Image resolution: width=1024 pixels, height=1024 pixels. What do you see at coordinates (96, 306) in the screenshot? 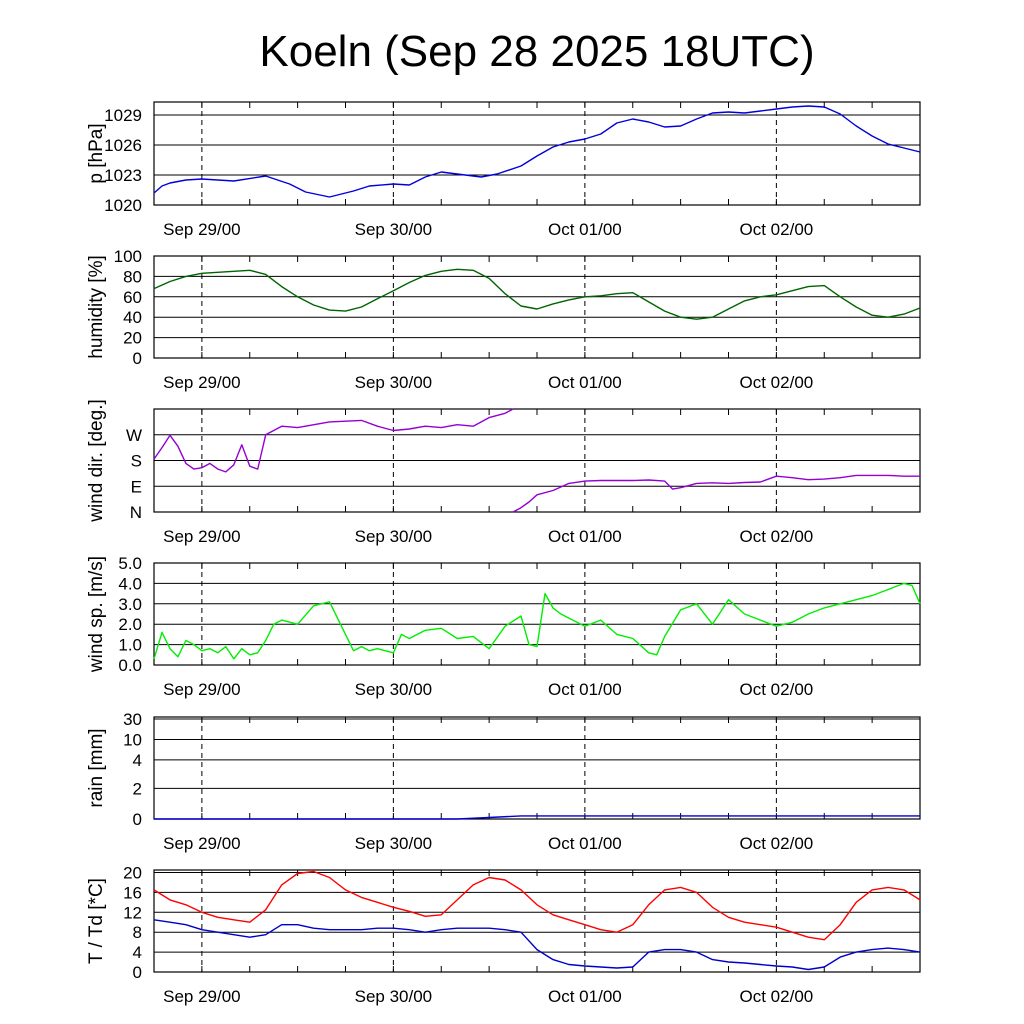
I see `ylabel-humidity: humidity [%]` at bounding box center [96, 306].